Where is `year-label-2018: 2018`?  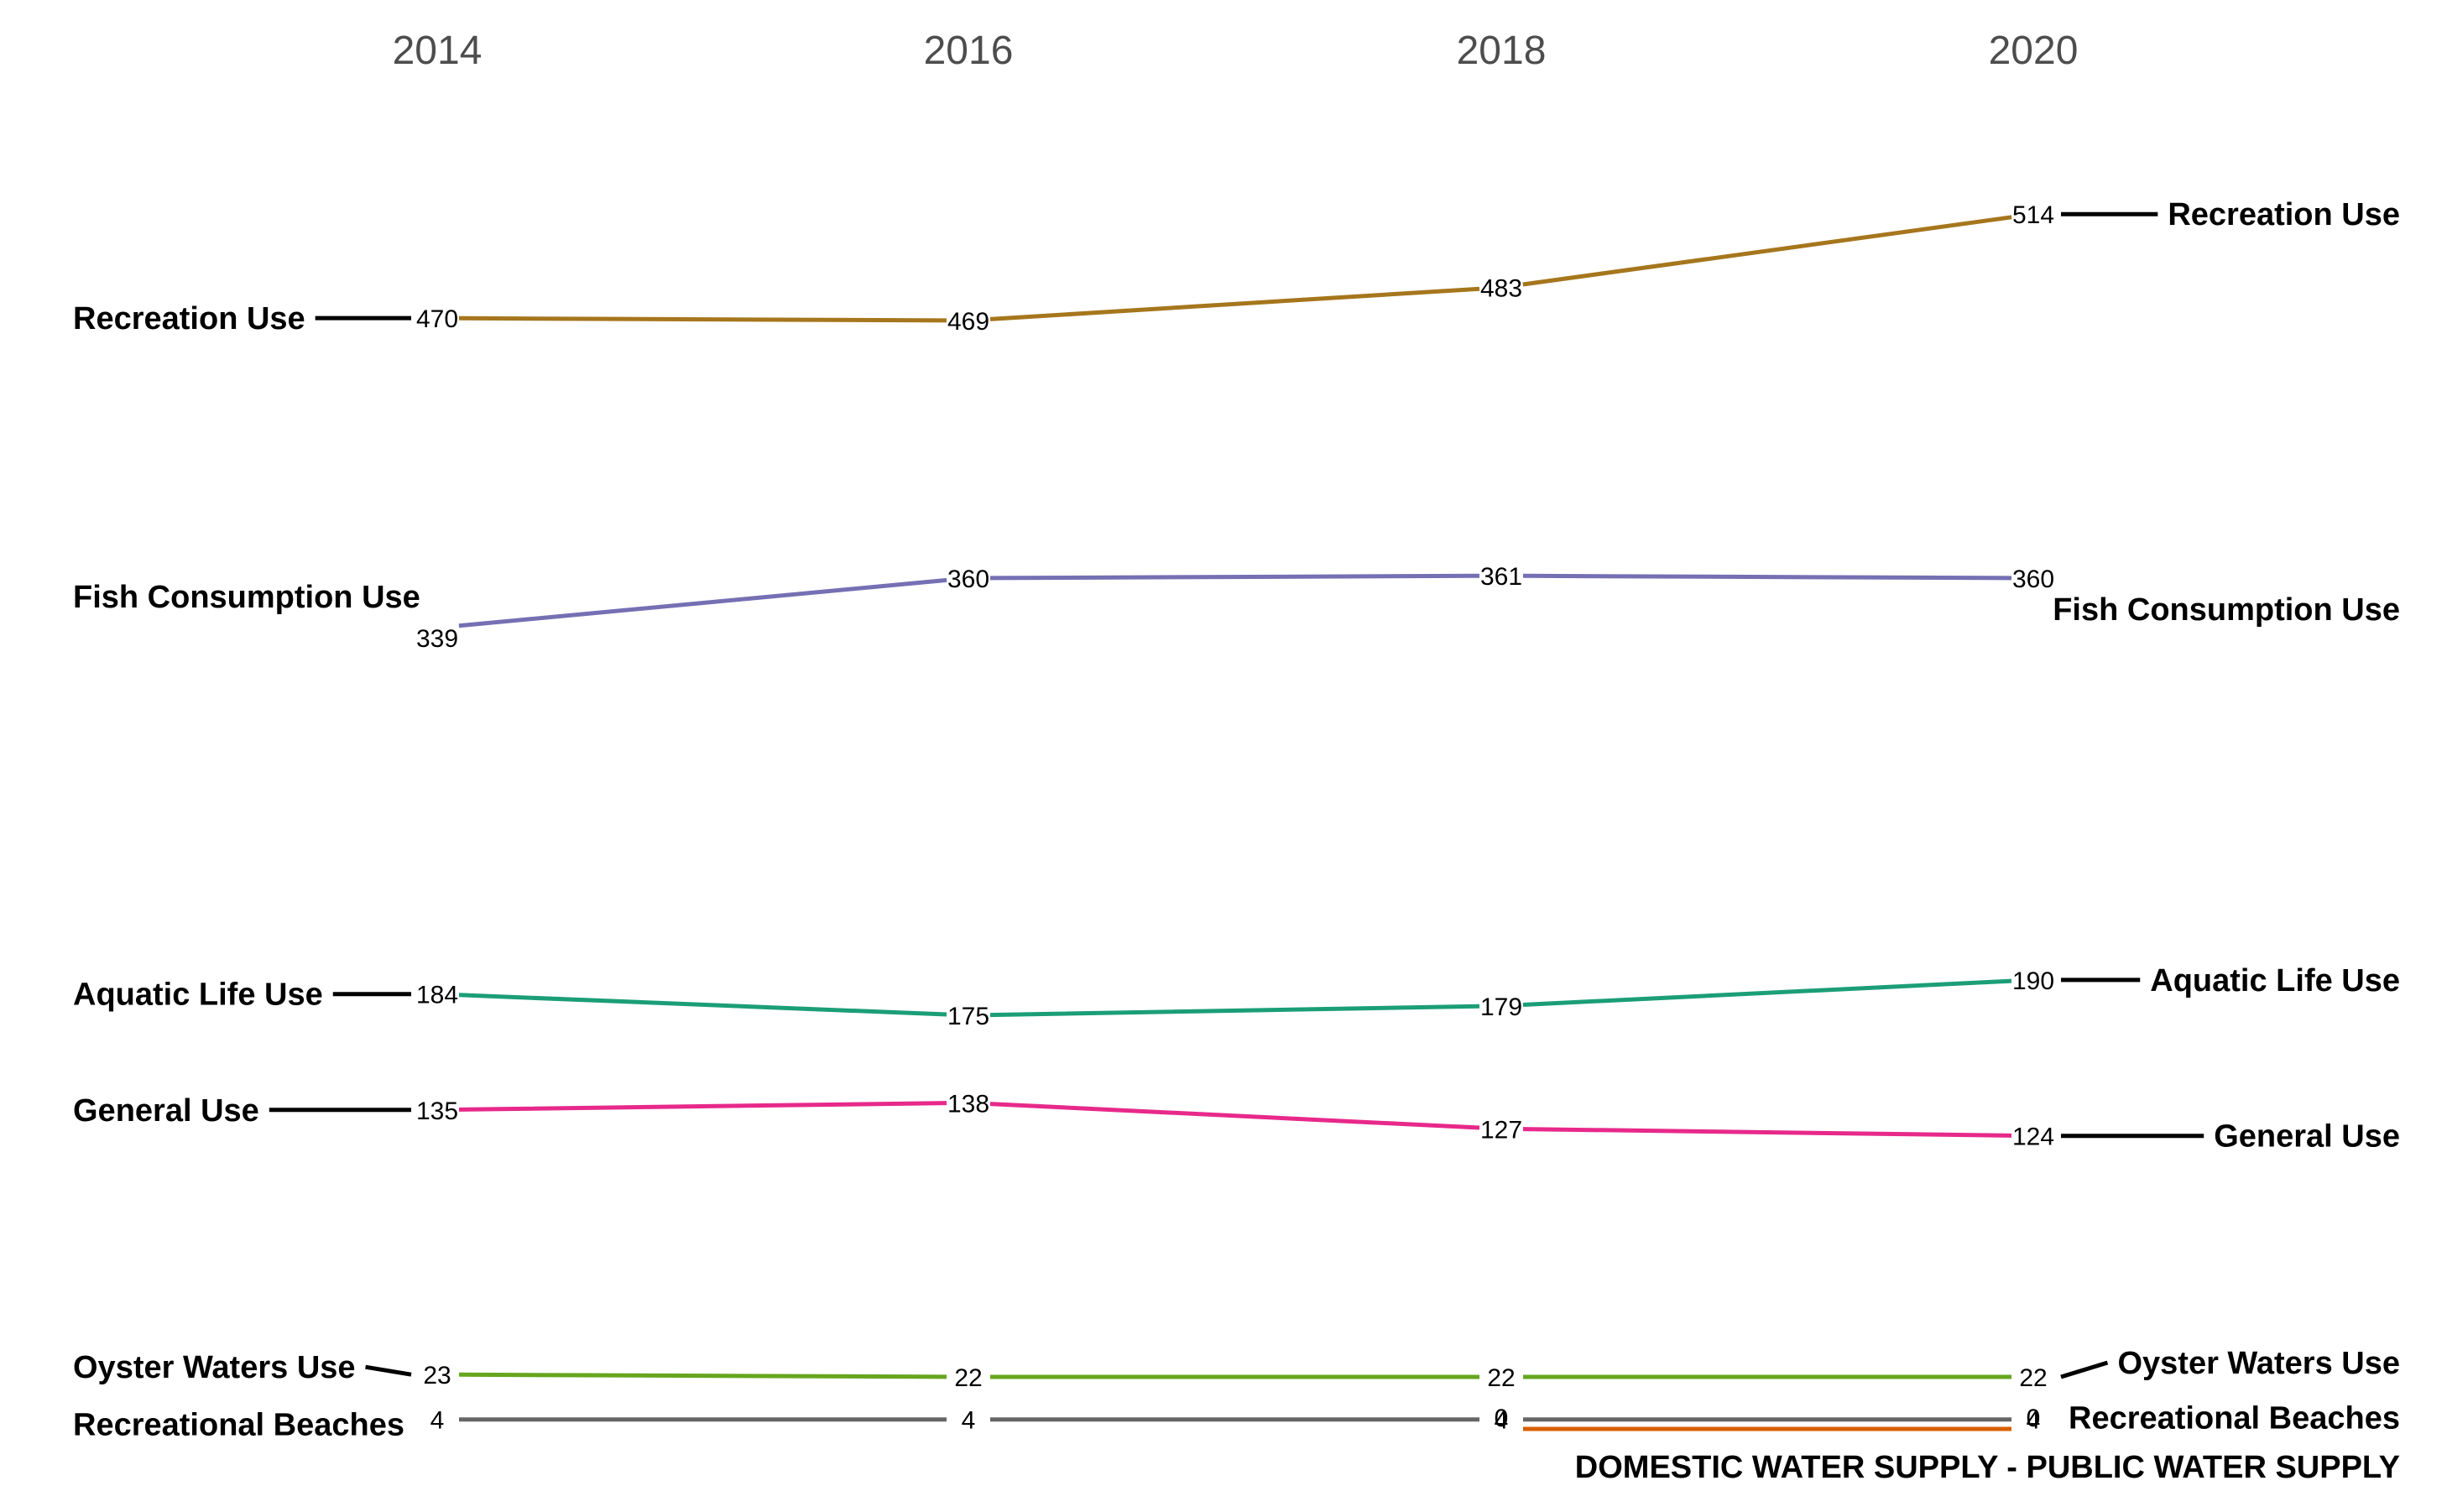
year-label-2018: 2018 is located at coordinates (1502, 51).